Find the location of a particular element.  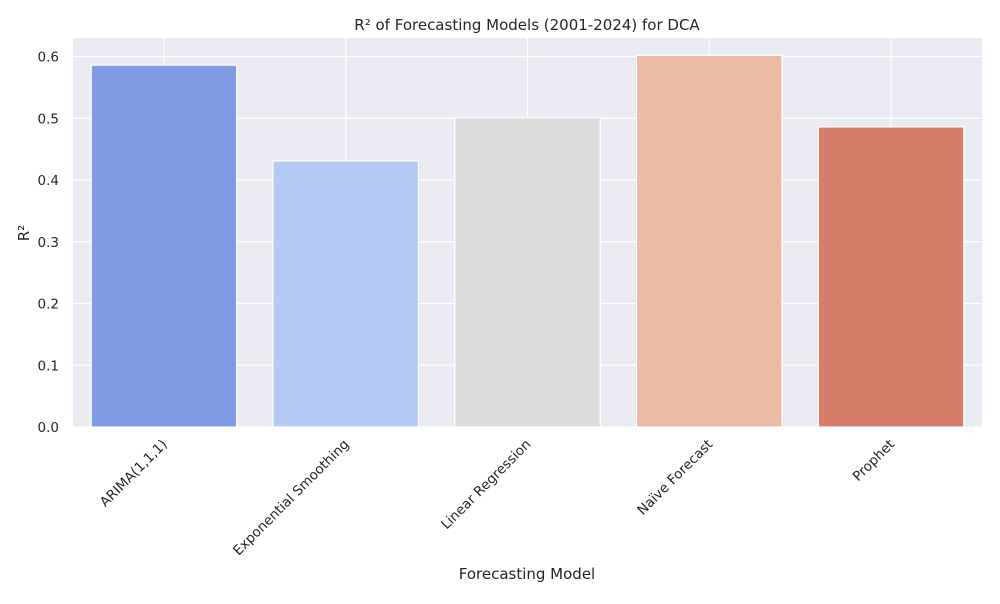

y-axis-label: R² is located at coordinates (24, 233).